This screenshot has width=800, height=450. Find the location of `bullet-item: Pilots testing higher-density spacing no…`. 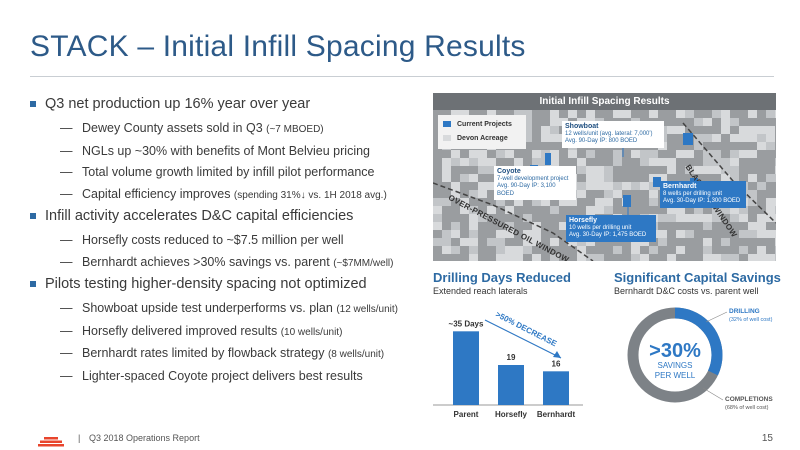

bullet-item: Pilots testing higher-density spacing no… is located at coordinates (225, 284).